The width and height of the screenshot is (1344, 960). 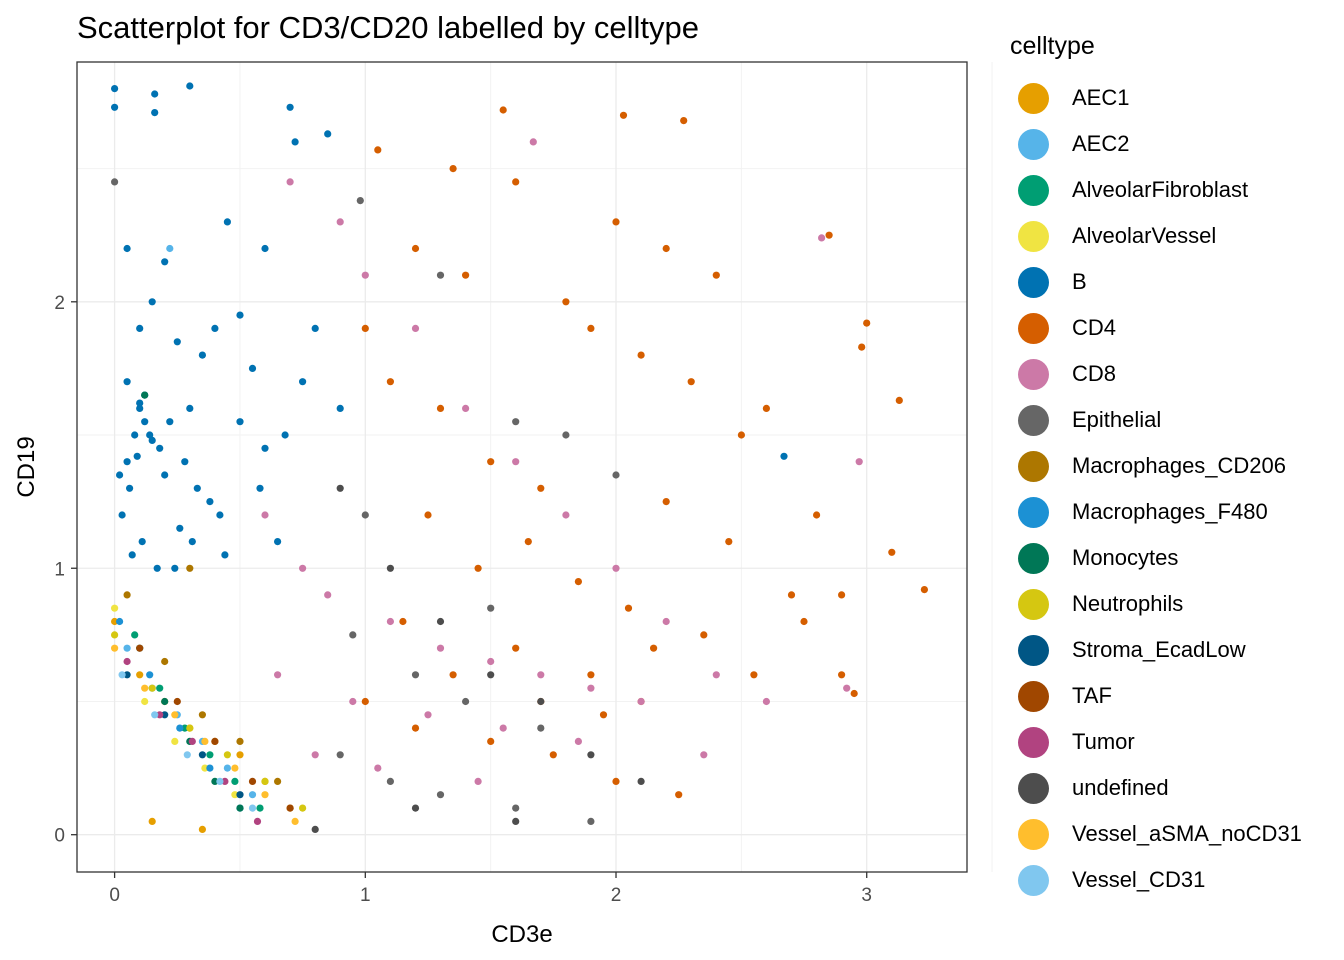 I want to click on point-Epithelial, so click(x=440, y=275).